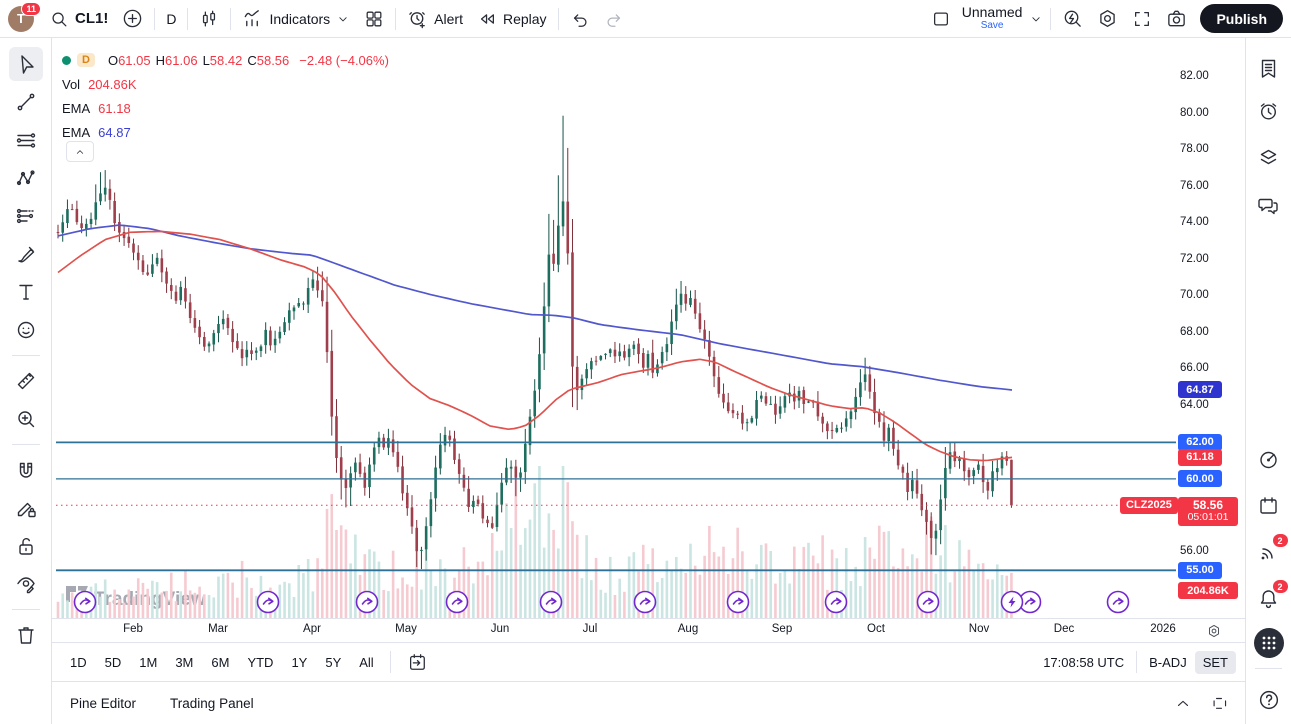 The image size is (1291, 724). I want to click on settlement-button: SET, so click(1215, 662).